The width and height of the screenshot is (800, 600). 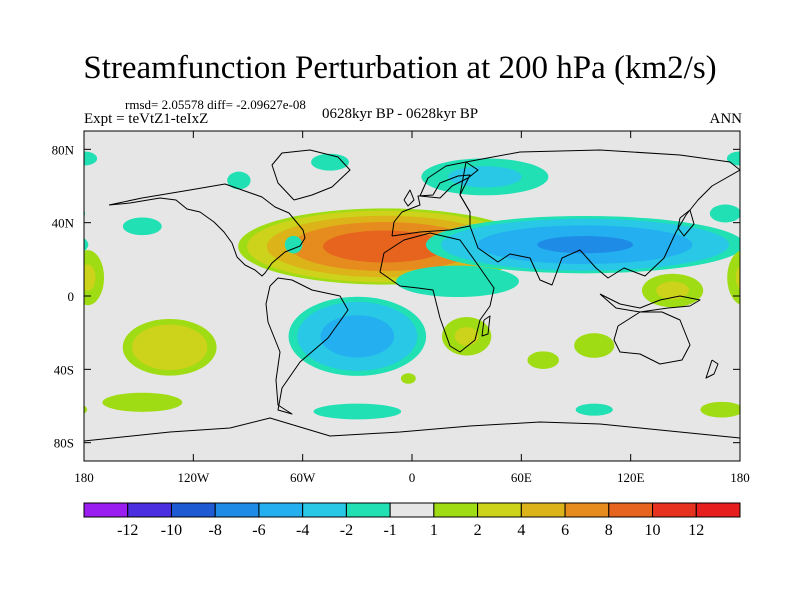 I want to click on coast-uk, so click(x=409, y=198).